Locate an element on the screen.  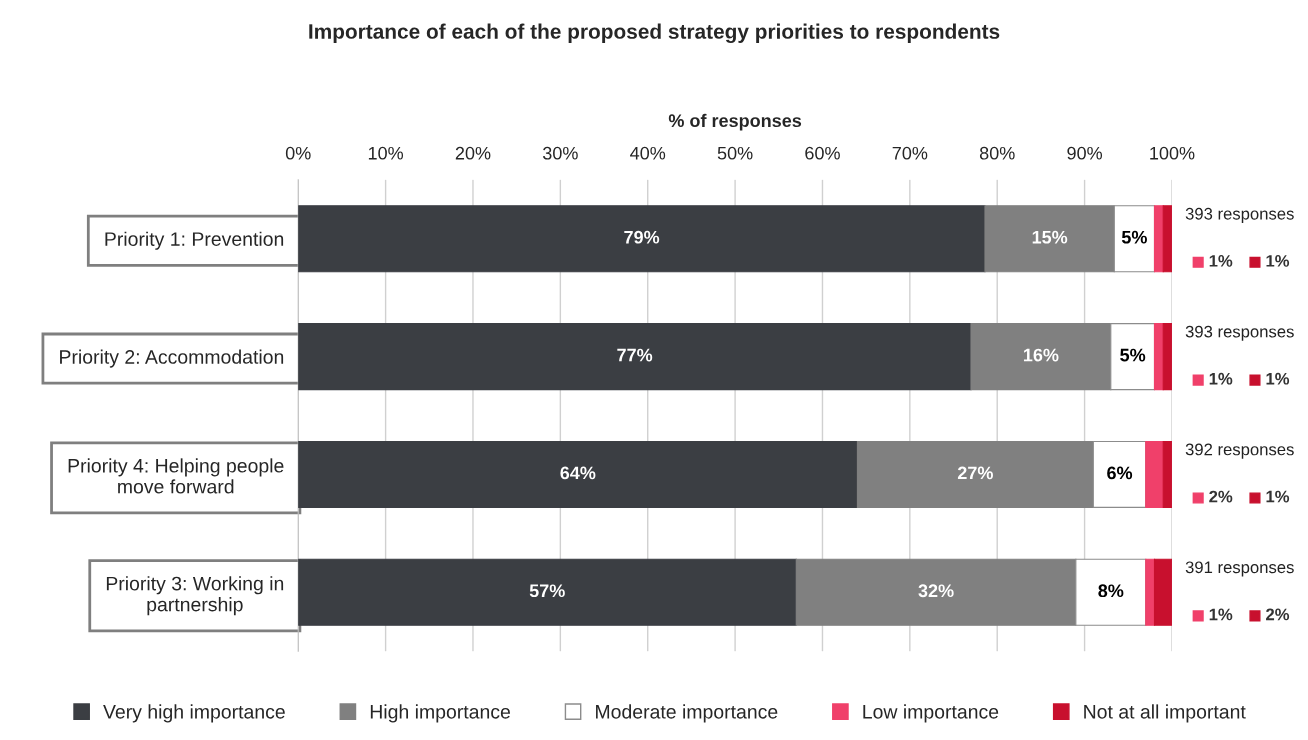
legend-label: Very high importance is located at coordinates (194, 713).